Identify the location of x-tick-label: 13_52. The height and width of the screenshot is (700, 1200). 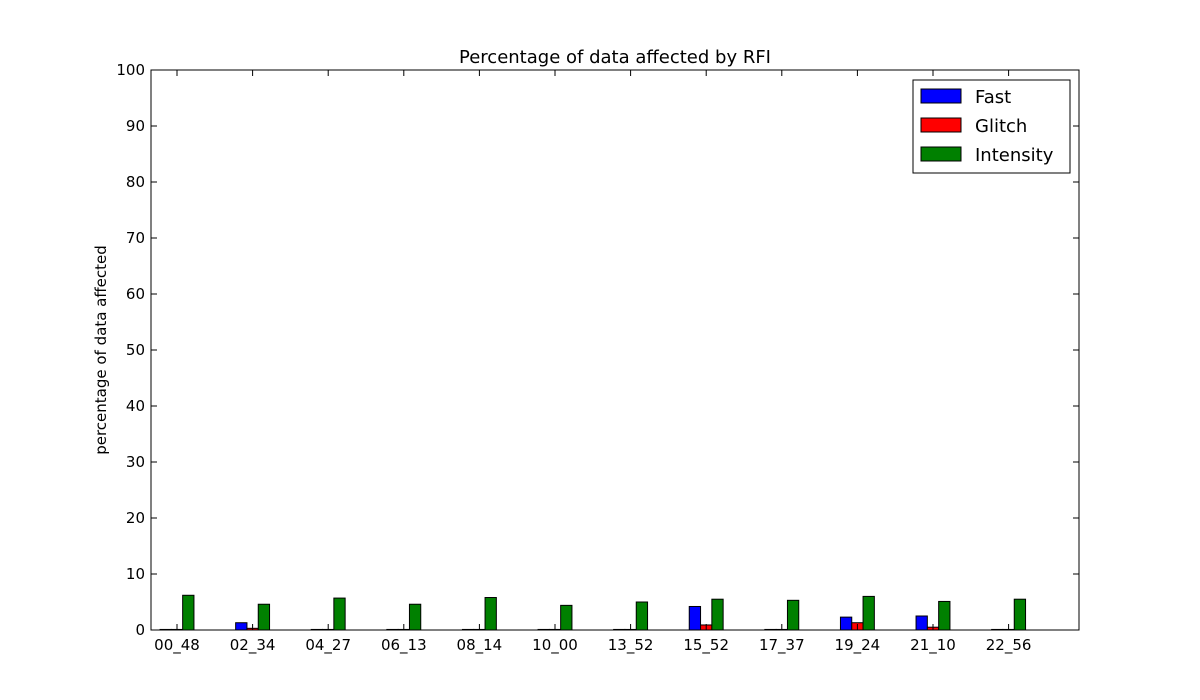
(631, 645).